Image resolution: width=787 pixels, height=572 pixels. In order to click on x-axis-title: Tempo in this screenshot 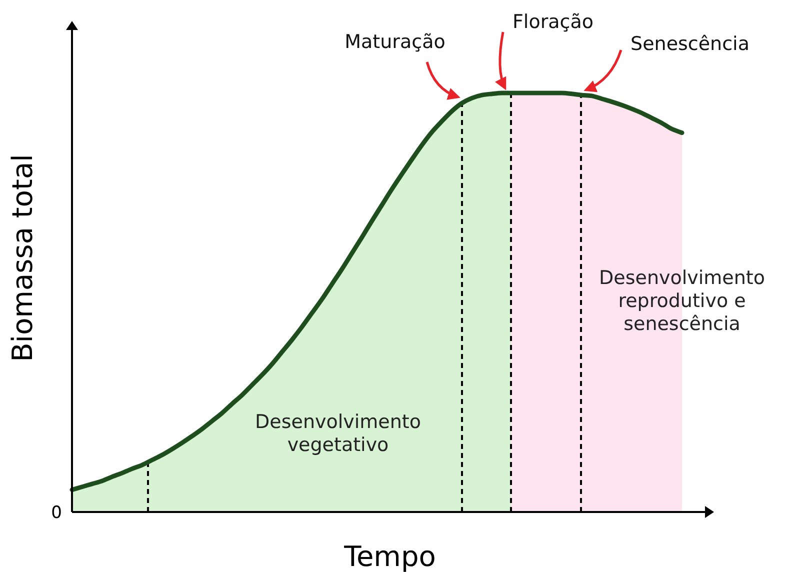, I will do `click(389, 556)`.